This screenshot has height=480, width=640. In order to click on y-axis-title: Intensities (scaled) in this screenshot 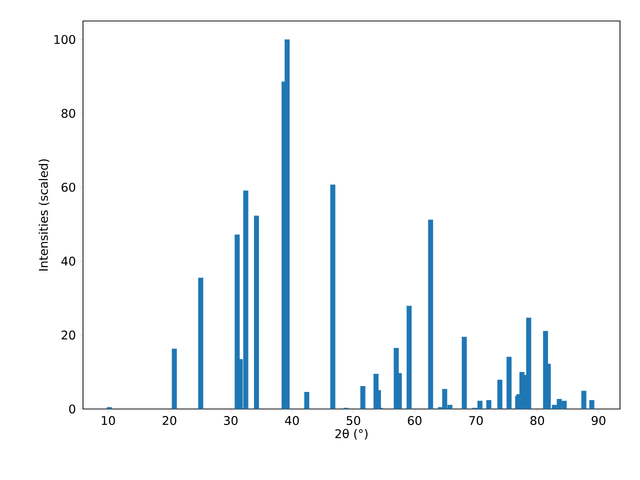, I will do `click(44, 215)`.